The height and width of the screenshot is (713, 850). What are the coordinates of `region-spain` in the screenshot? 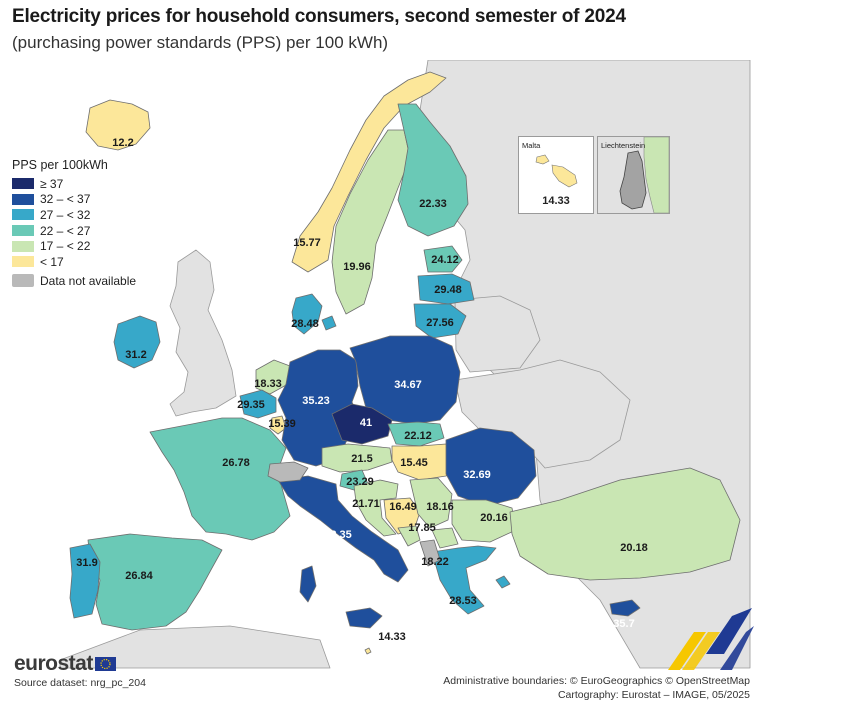 It's located at (155, 582).